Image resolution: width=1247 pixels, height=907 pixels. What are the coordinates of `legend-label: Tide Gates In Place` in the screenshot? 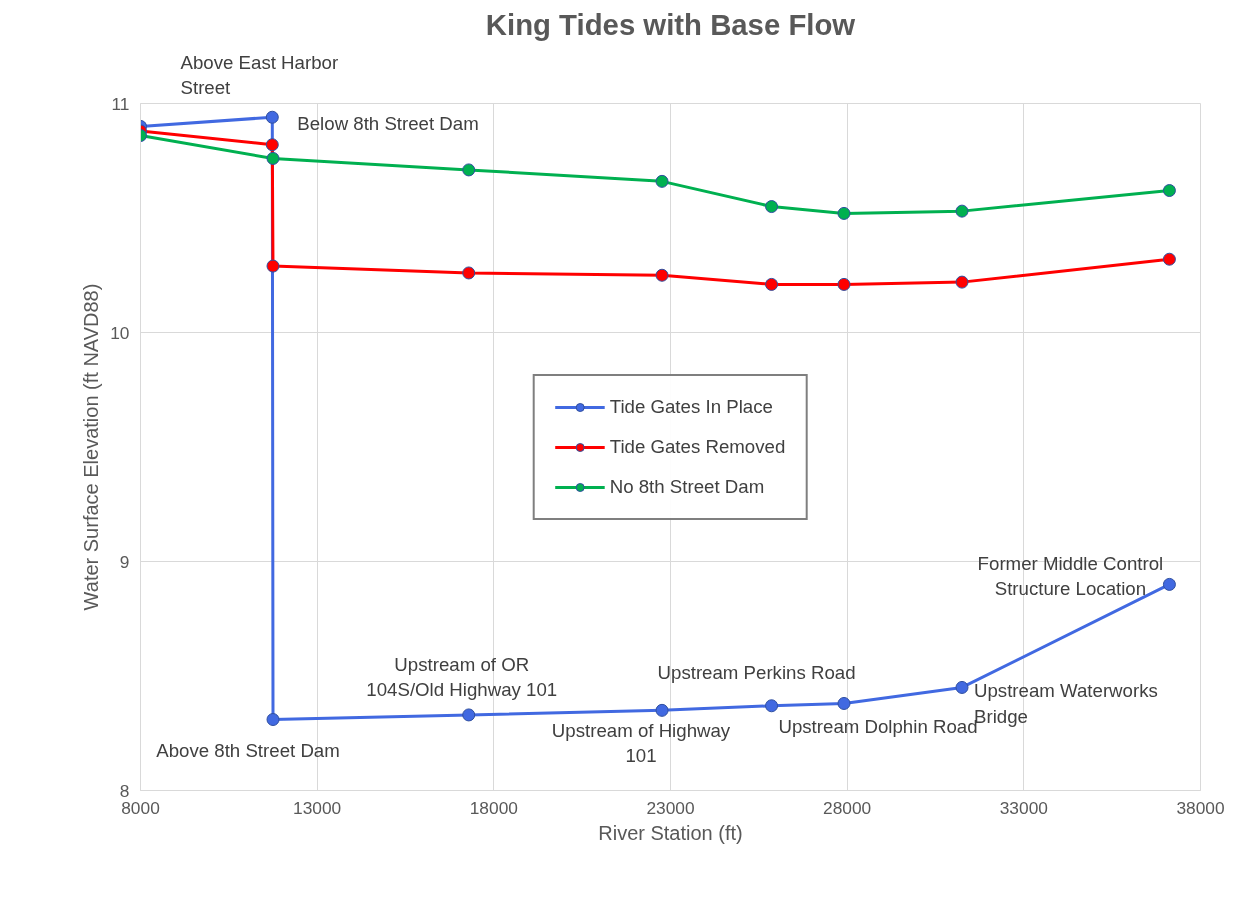 It's located at (691, 406).